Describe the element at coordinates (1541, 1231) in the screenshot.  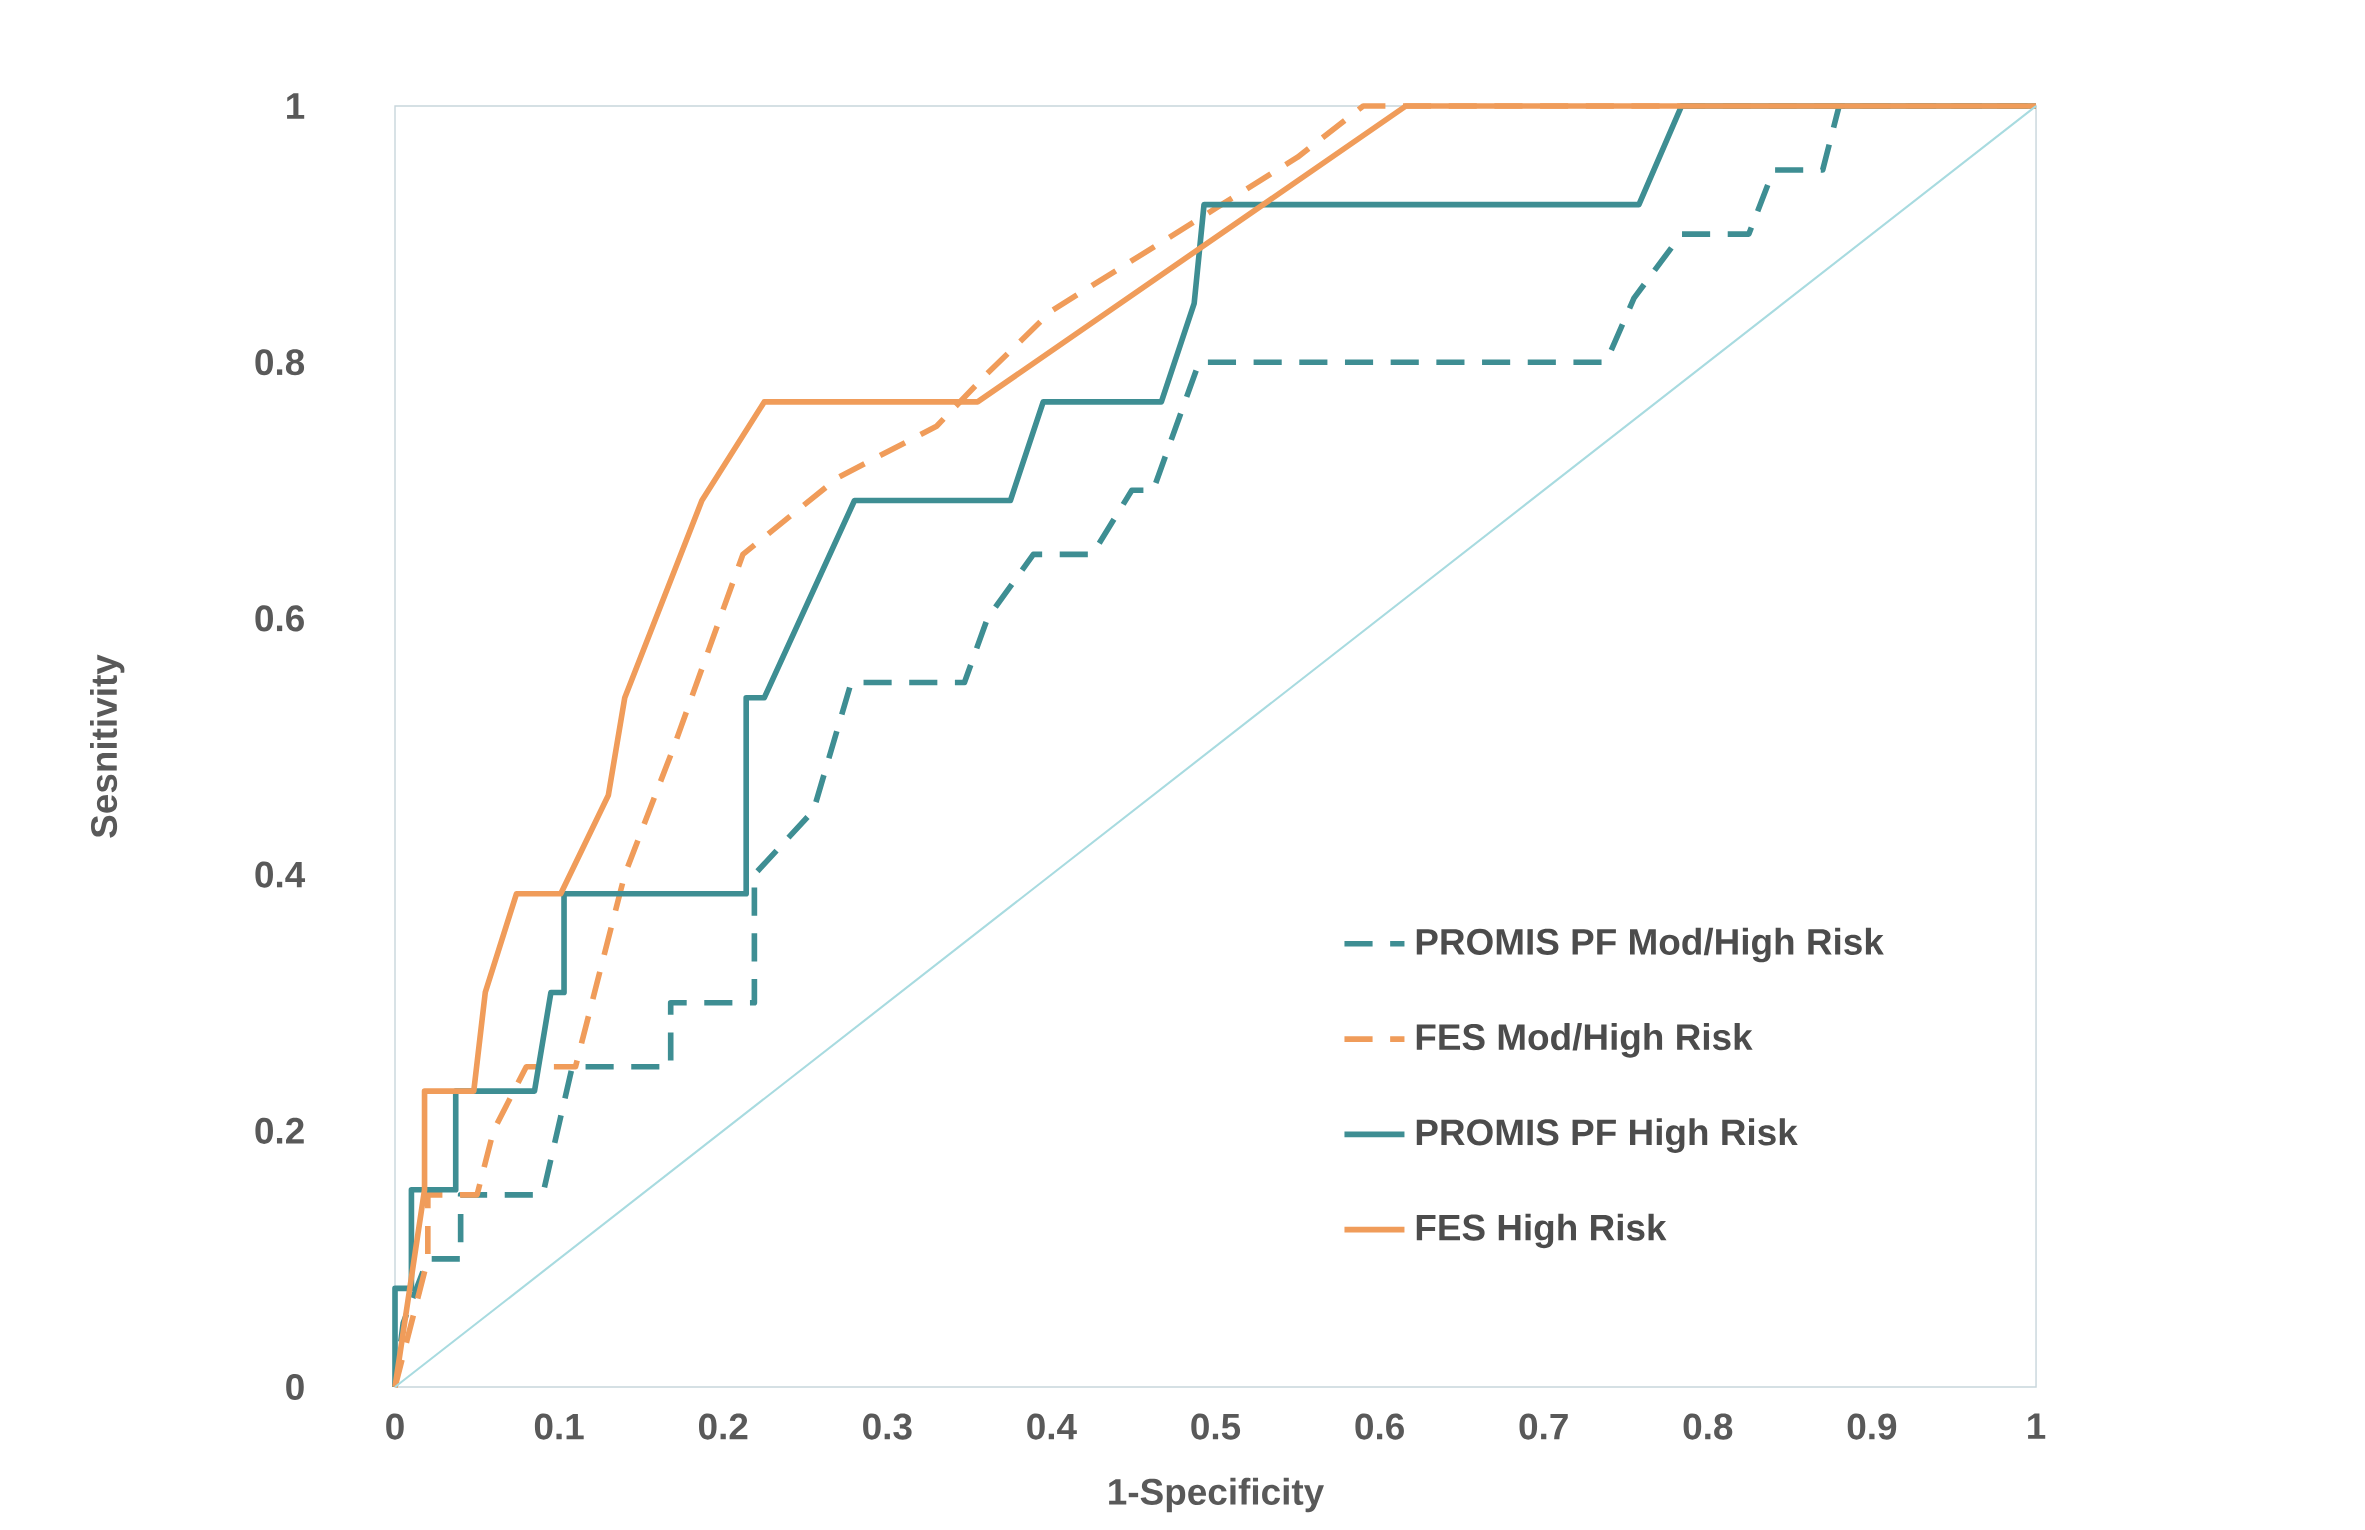
I see `legend-label: FES High Risk` at that location.